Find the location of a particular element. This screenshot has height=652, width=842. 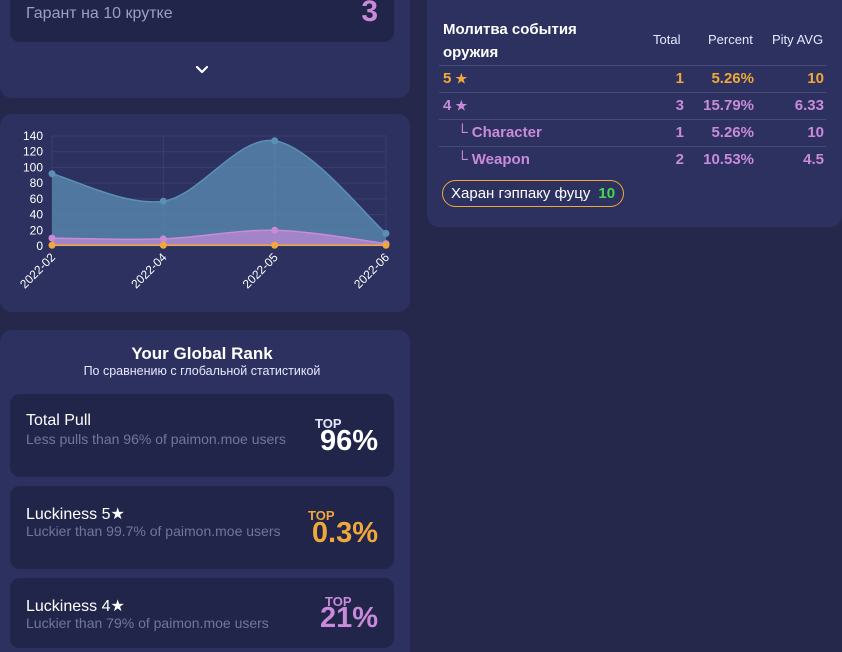

row-pity: 6.33 is located at coordinates (809, 105).